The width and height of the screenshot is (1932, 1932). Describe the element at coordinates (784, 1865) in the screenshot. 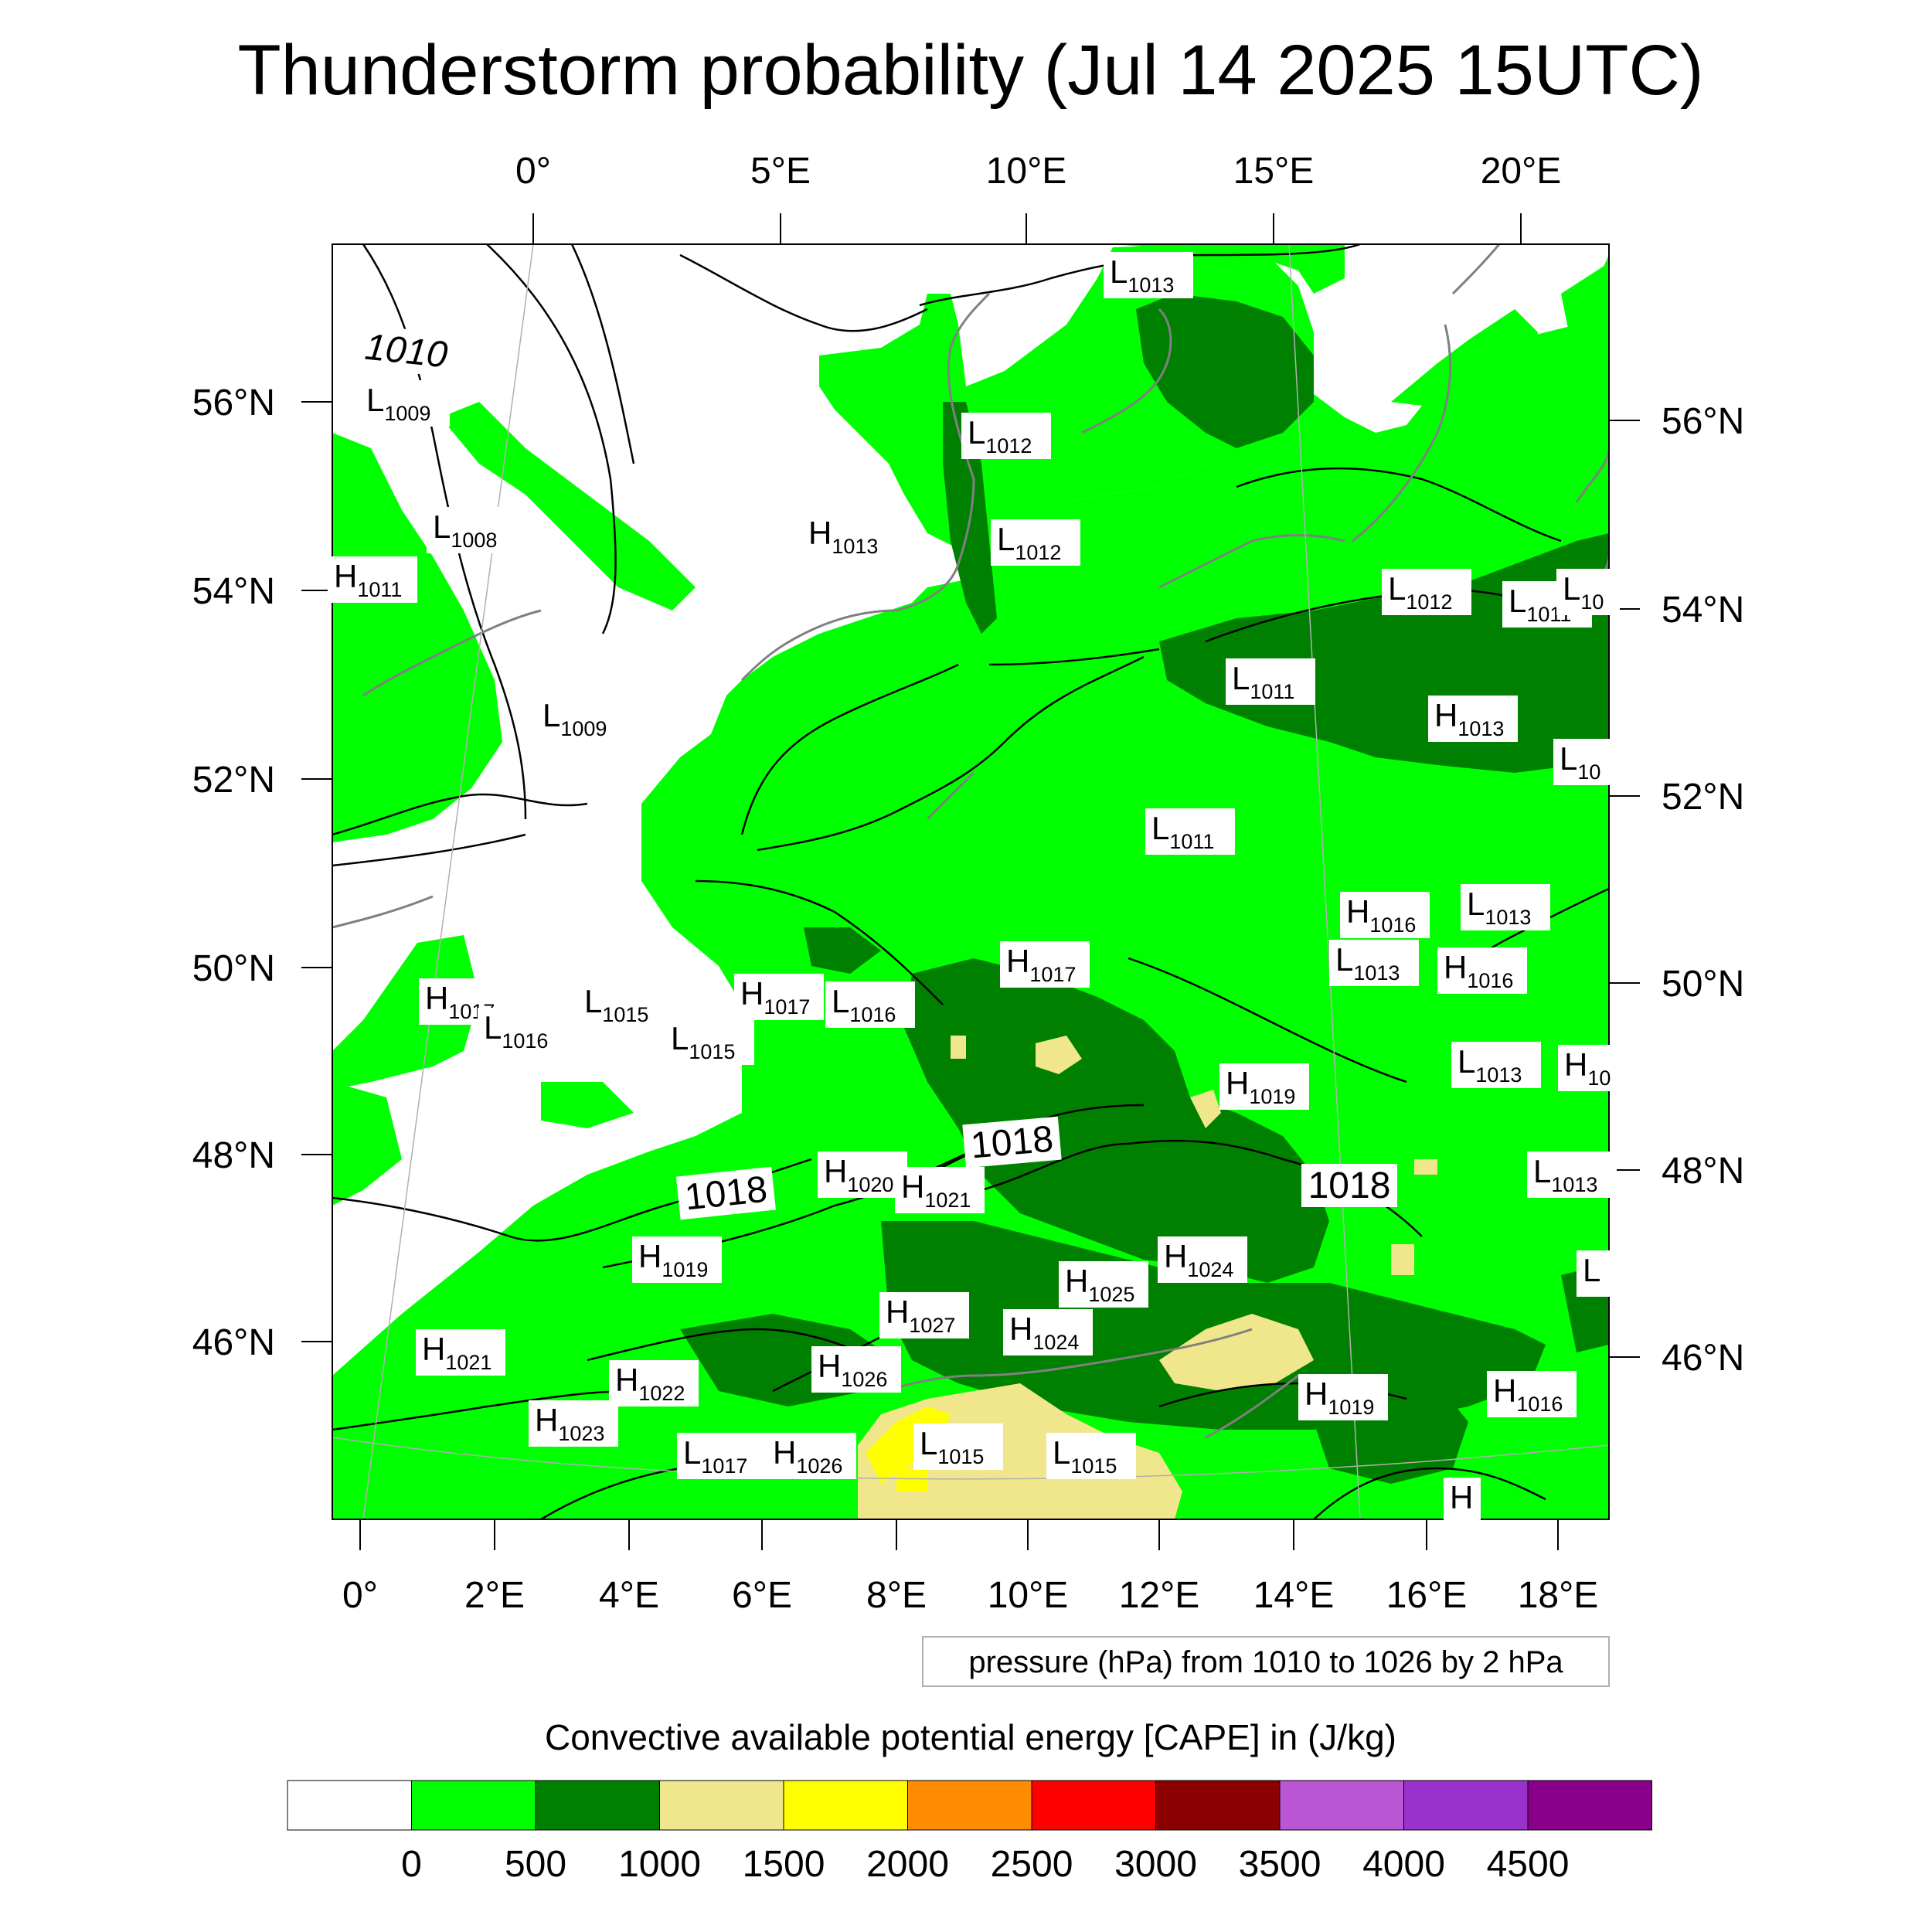

I see `colorbar-tick-label: 1500` at that location.